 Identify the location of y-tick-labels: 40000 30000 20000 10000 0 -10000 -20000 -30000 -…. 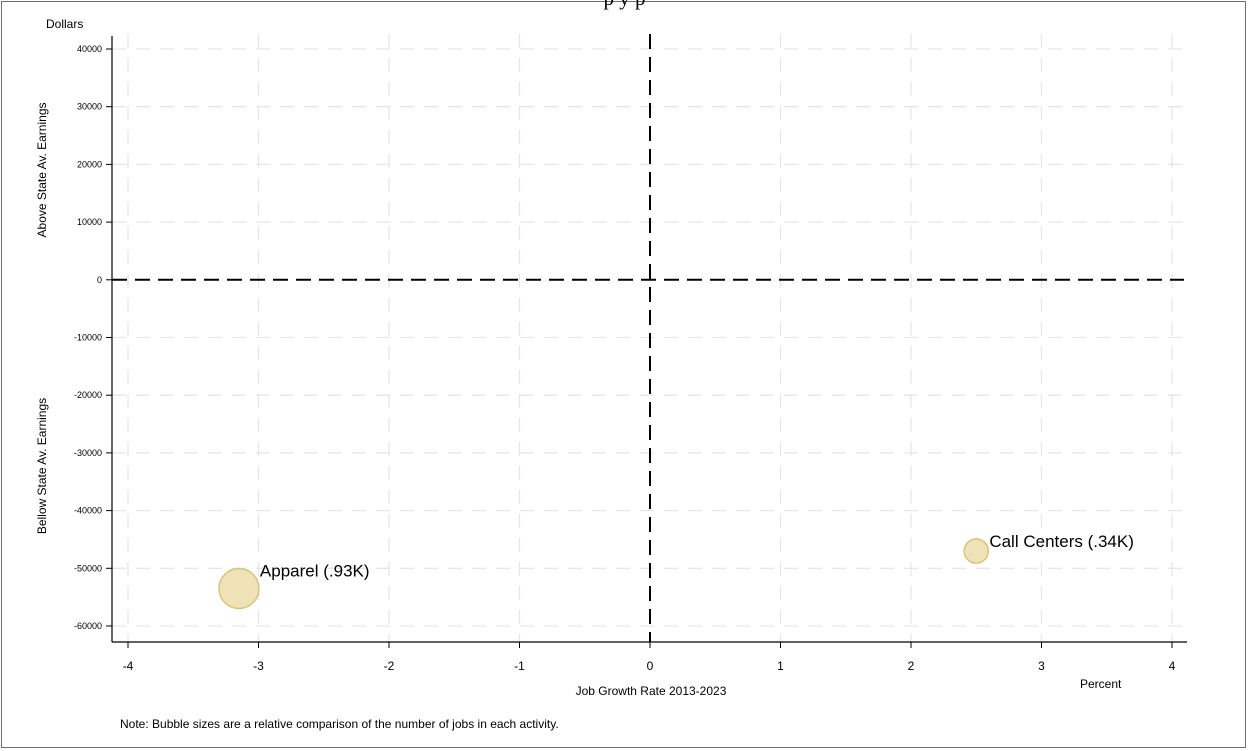
(88, 337).